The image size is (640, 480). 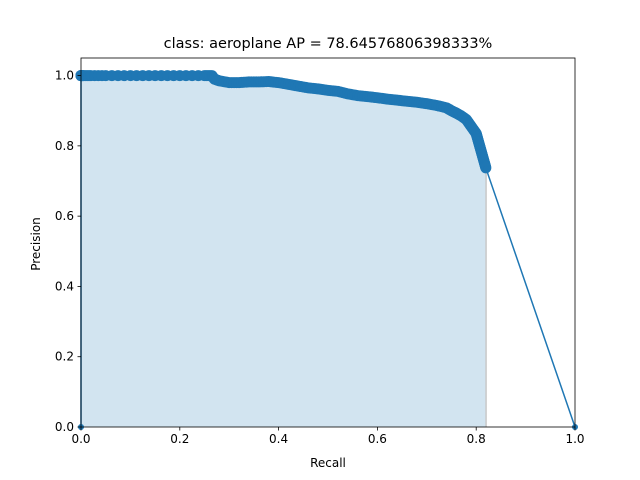 I want to click on x-tick-label: 0.0, so click(x=80, y=439).